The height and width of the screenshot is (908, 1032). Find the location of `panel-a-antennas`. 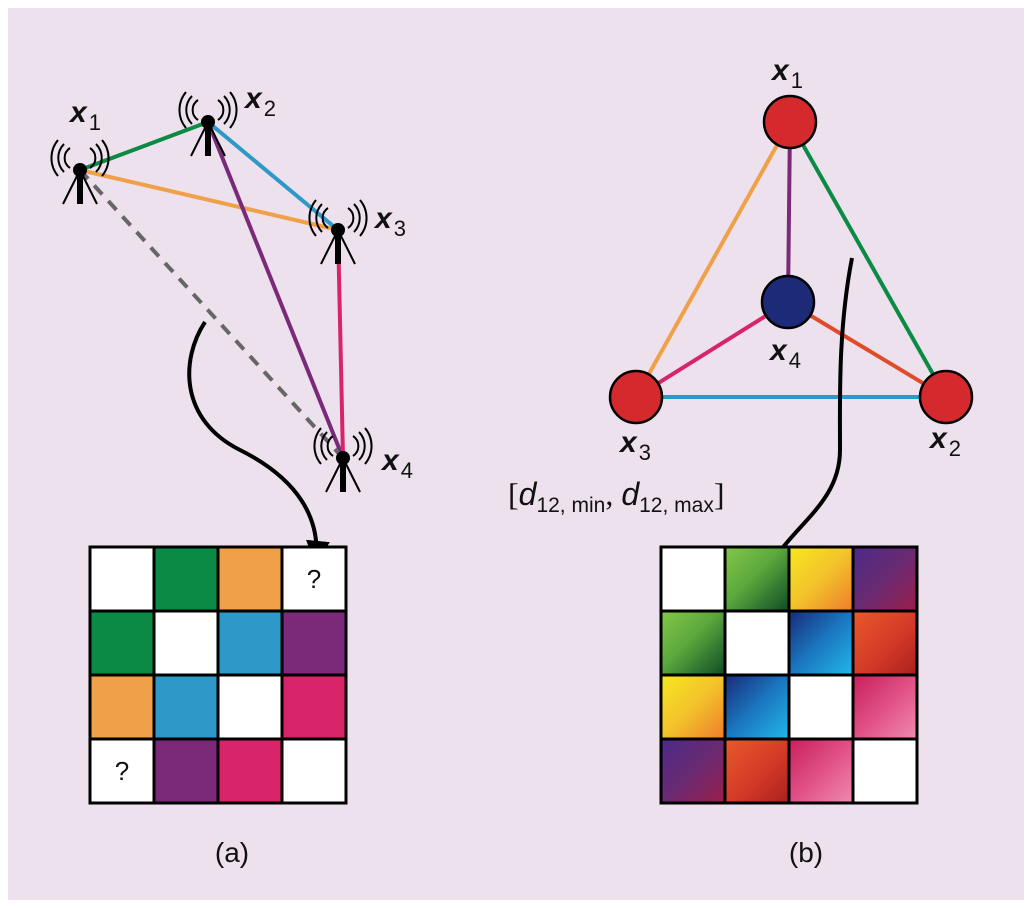

panel-a-antennas is located at coordinates (211, 292).